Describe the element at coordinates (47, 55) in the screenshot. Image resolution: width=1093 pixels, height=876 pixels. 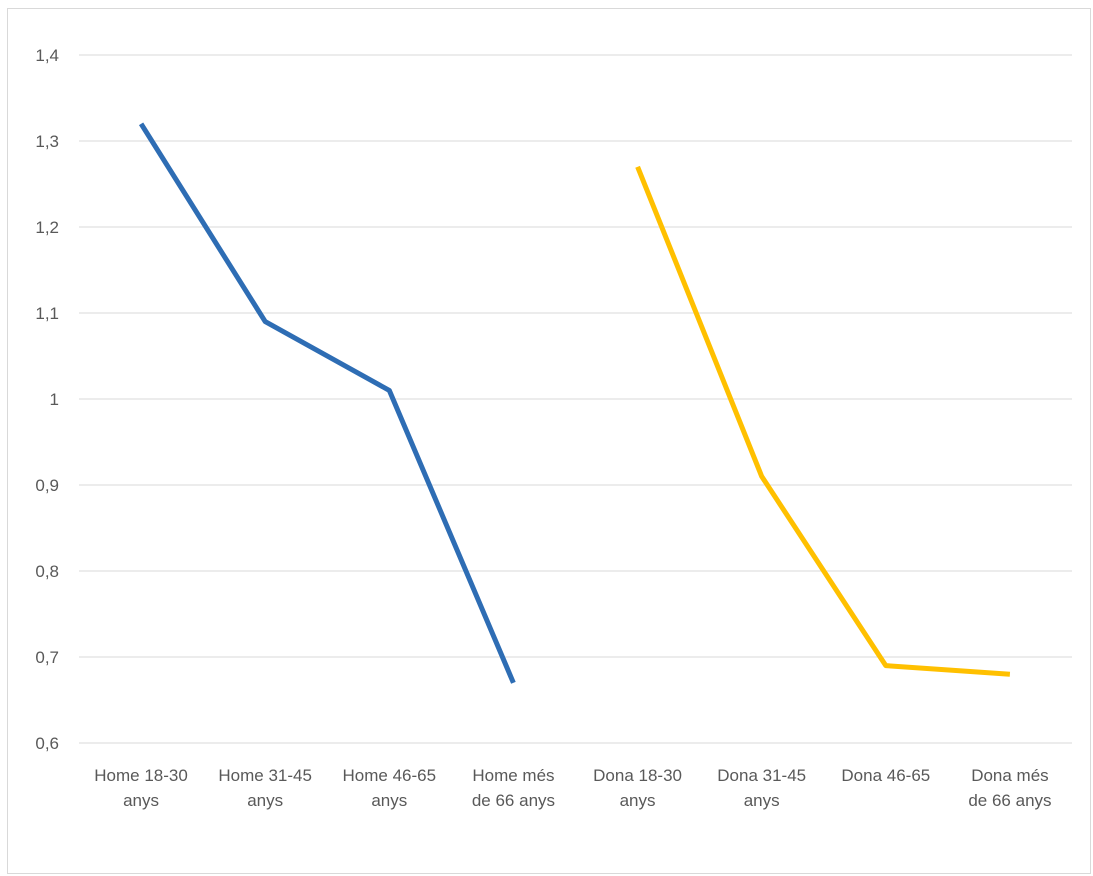
I see `y-tick-label: 1,4` at that location.